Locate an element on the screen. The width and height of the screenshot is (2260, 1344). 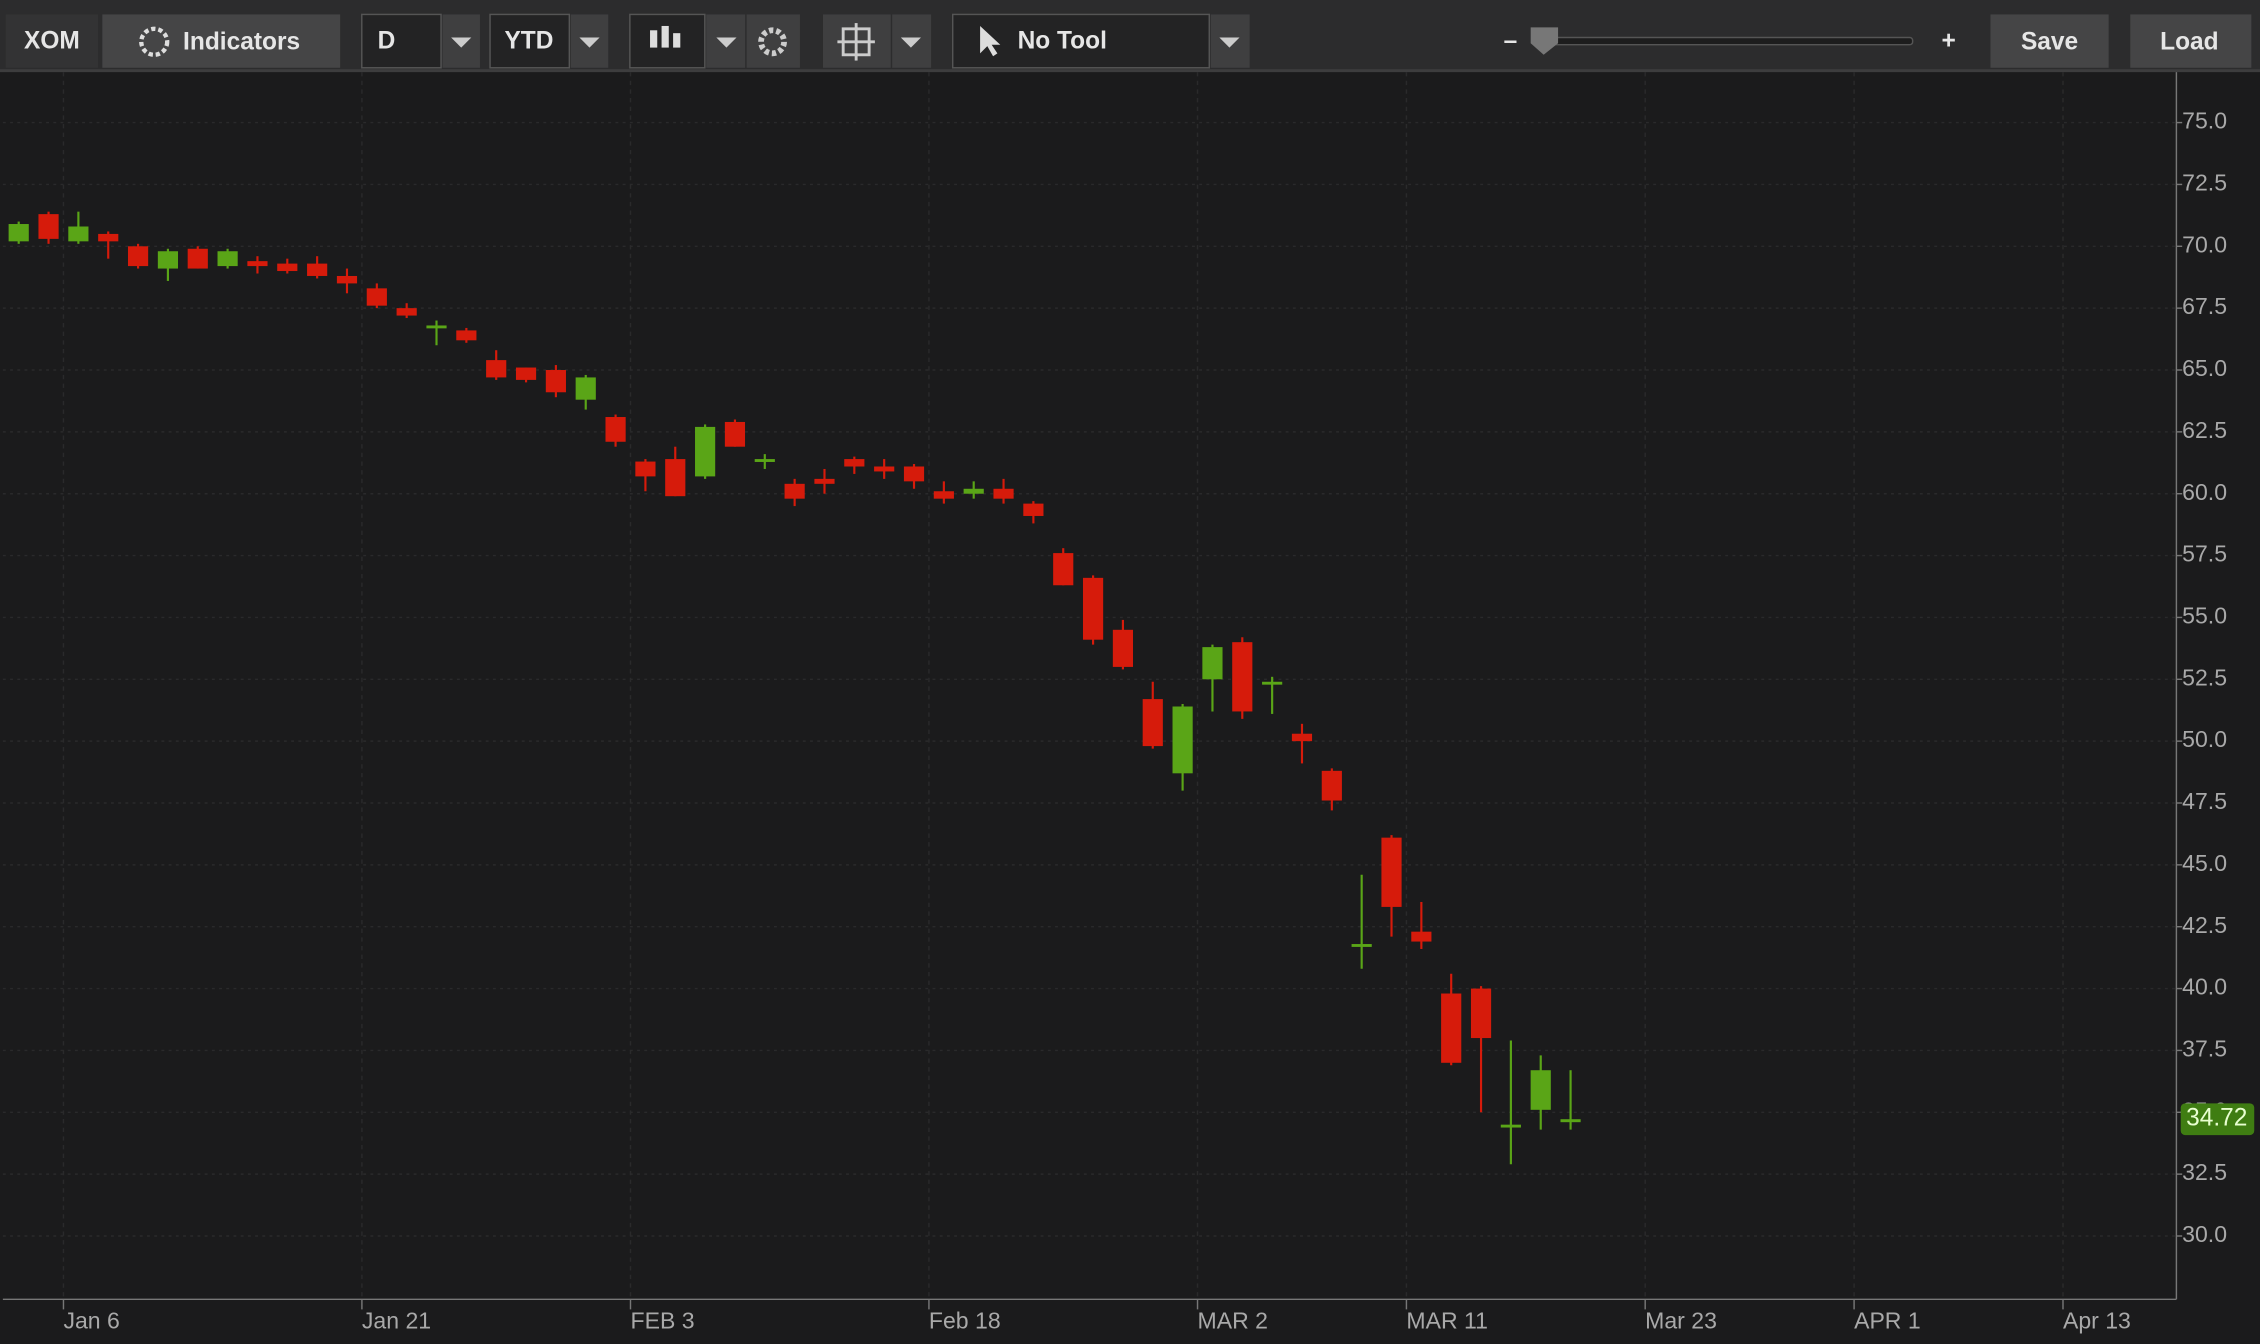
x-tick-label: APR 1 is located at coordinates (1887, 1320).